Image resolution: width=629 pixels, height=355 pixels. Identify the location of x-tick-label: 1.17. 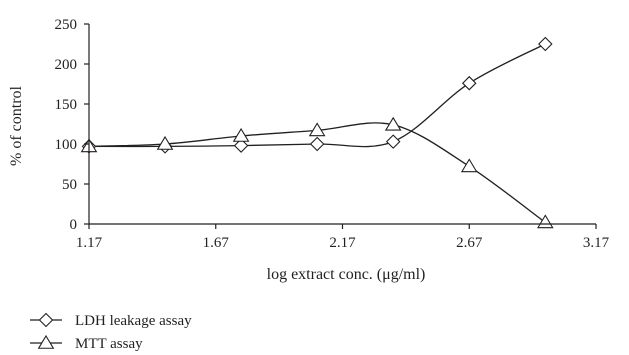
(89, 243).